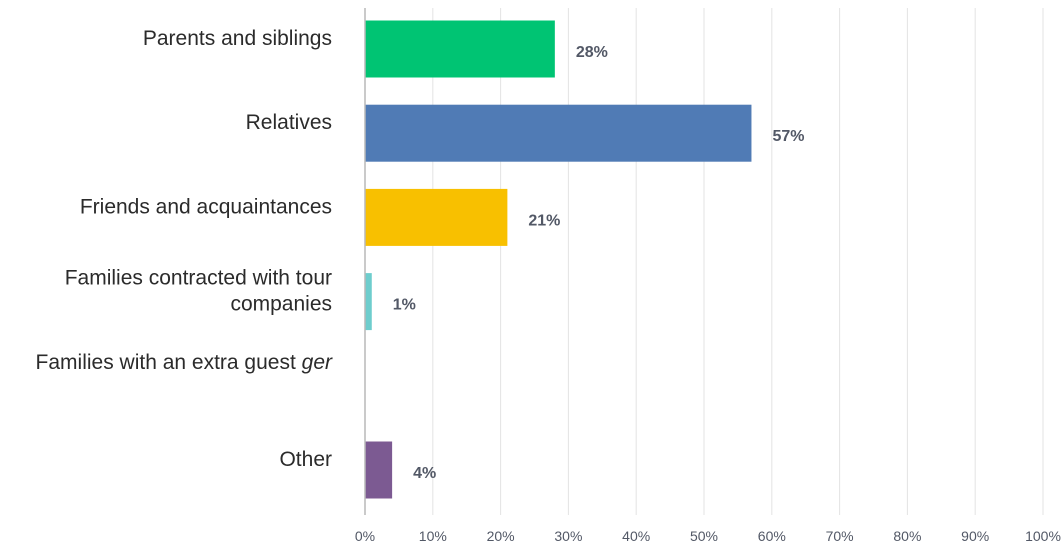 Image resolution: width=1063 pixels, height=548 pixels. I want to click on x-tick-label: 70%, so click(840, 536).